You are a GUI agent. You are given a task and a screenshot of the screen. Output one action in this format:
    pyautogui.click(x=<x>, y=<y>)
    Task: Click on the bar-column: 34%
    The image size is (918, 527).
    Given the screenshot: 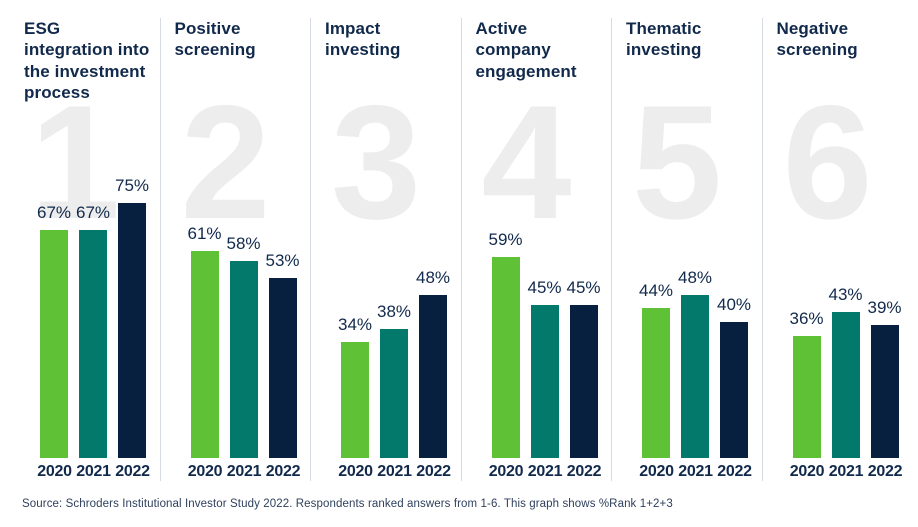 What is the action you would take?
    pyautogui.click(x=355, y=386)
    